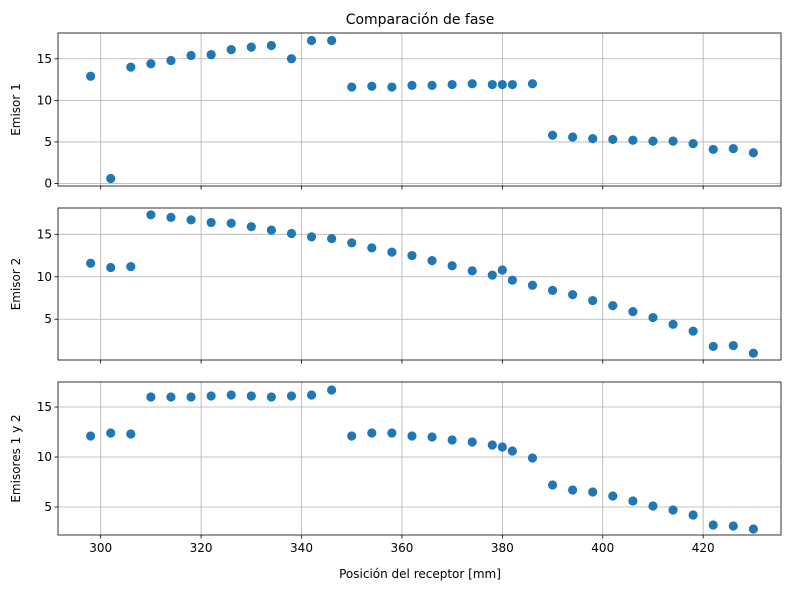 This screenshot has width=790, height=590. What do you see at coordinates (16, 458) in the screenshot?
I see `y-axis-label: Emisores 1 y 2` at bounding box center [16, 458].